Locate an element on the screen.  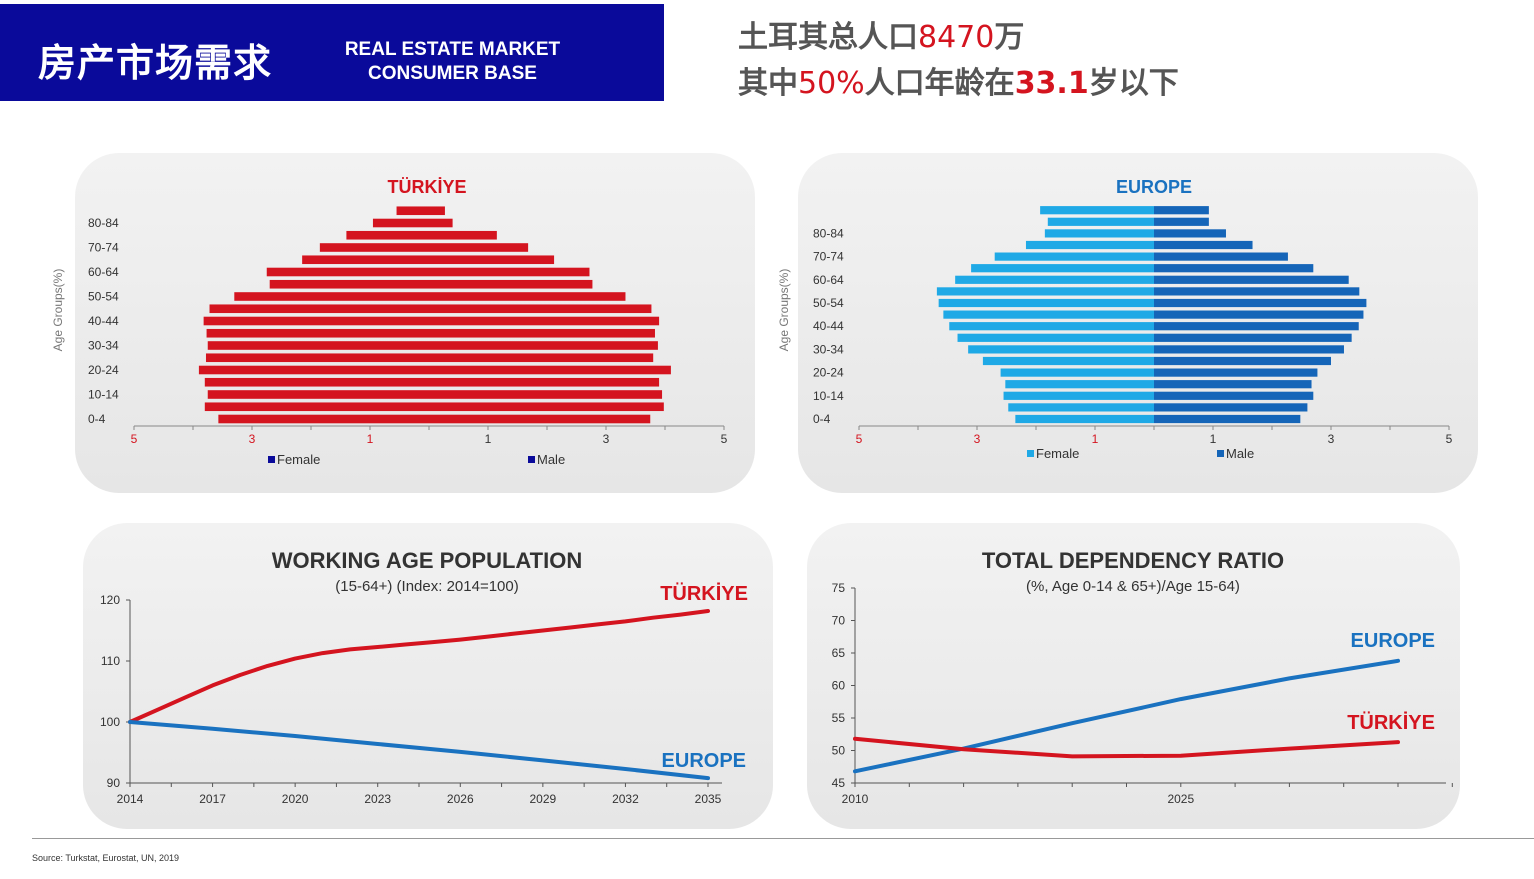
turkiye-pyramid-y-tick-label: 20-24 is located at coordinates (103, 370).